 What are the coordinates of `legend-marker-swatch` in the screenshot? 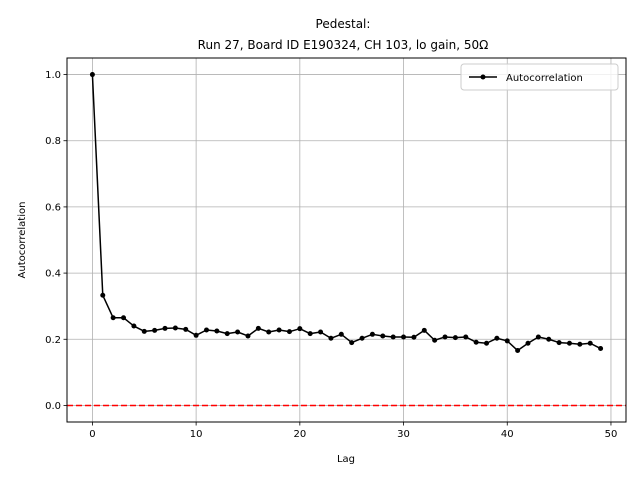 It's located at (483, 77).